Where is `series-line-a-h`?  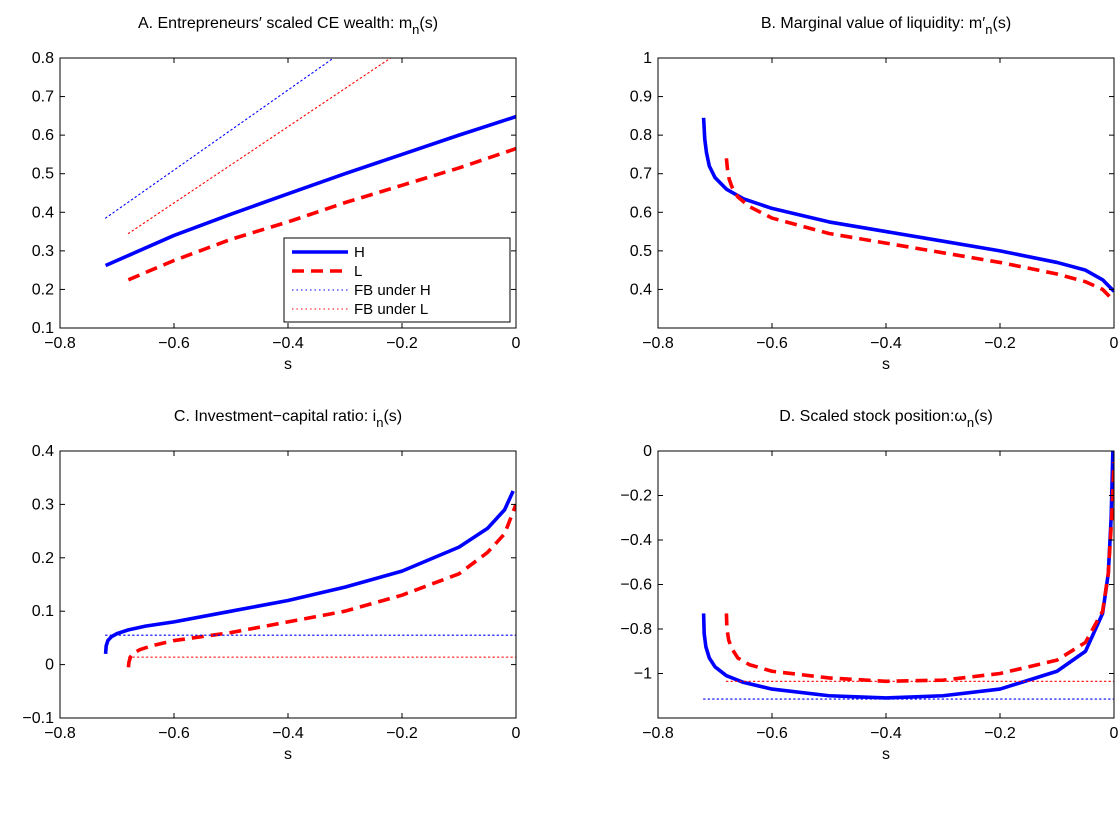
series-line-a-h is located at coordinates (310, 191).